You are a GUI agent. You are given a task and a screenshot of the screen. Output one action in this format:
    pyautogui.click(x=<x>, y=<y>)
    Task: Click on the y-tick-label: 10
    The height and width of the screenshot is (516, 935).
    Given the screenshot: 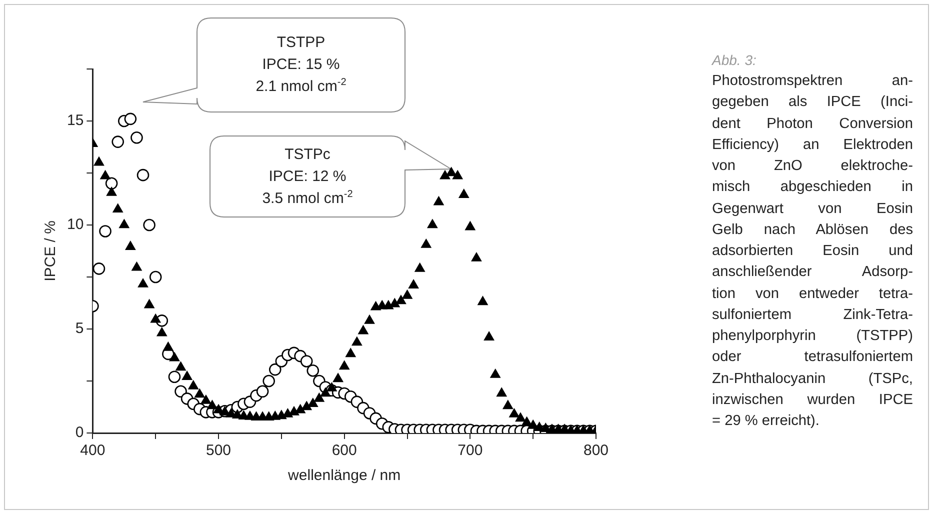 What is the action you would take?
    pyautogui.click(x=75, y=225)
    